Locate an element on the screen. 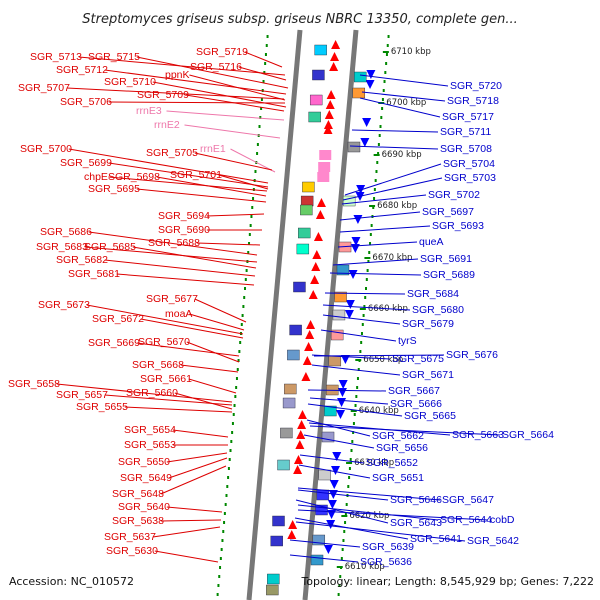 The width and height of the screenshot is (600, 600). gene-label-right: SGR_5684 is located at coordinates (433, 294).